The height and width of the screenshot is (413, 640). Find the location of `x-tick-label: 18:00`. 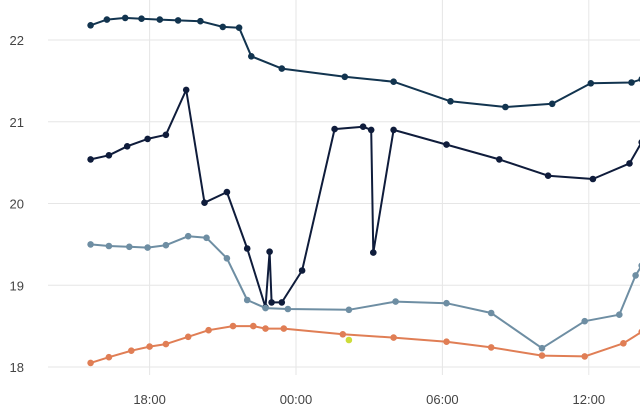

x-tick-label: 18:00 is located at coordinates (149, 399).